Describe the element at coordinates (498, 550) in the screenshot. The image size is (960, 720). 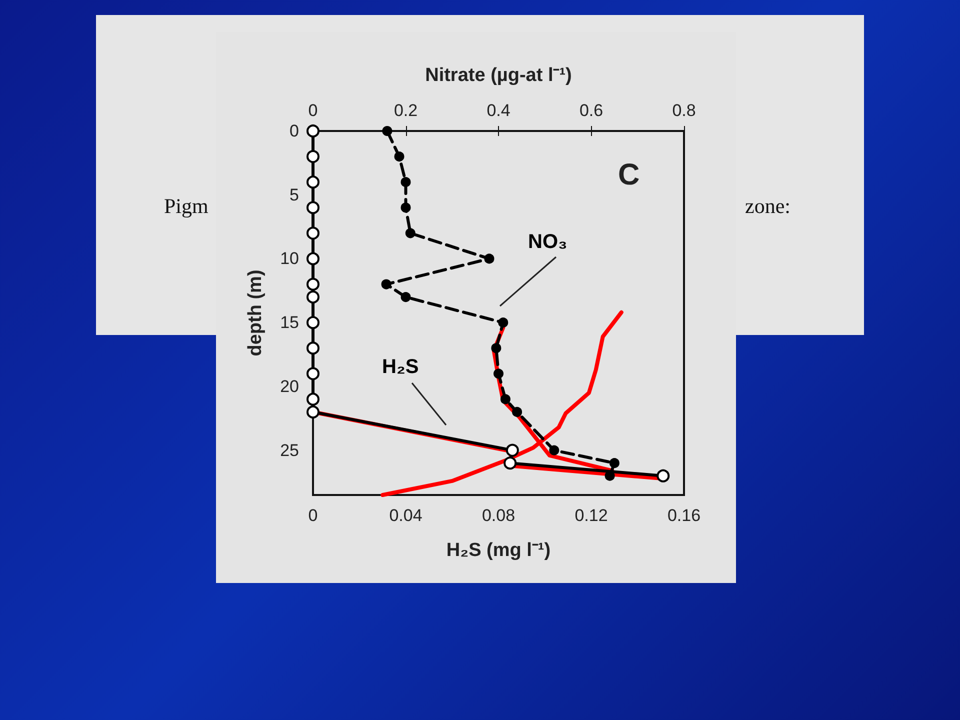
I see `x-axis-title: H₂S (mg l⁻¹)` at that location.